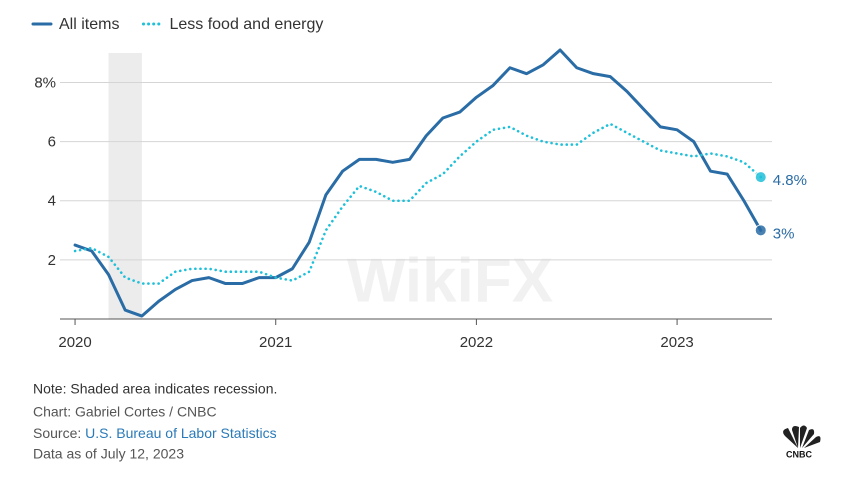  What do you see at coordinates (275, 342) in the screenshot?
I see `x-tick-label: 2021` at bounding box center [275, 342].